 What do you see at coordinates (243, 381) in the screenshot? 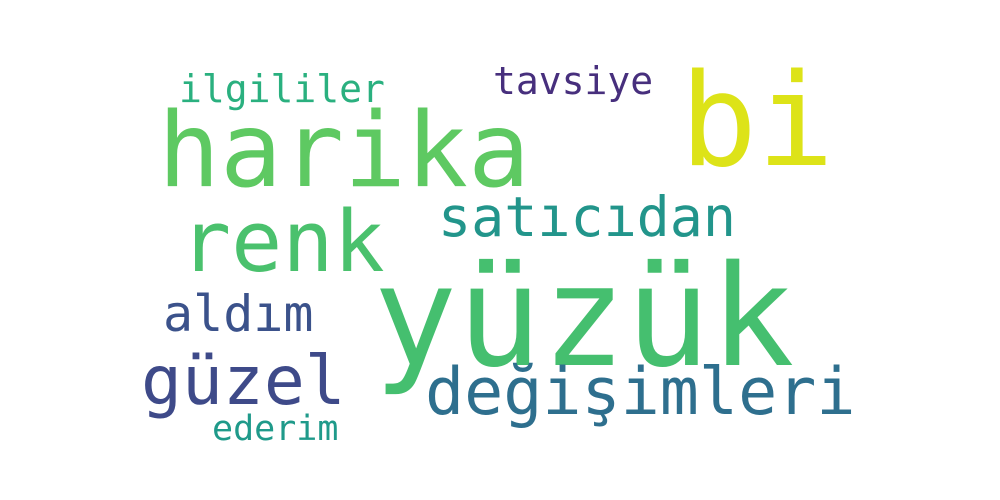
I see `word-guzel: güzel` at bounding box center [243, 381].